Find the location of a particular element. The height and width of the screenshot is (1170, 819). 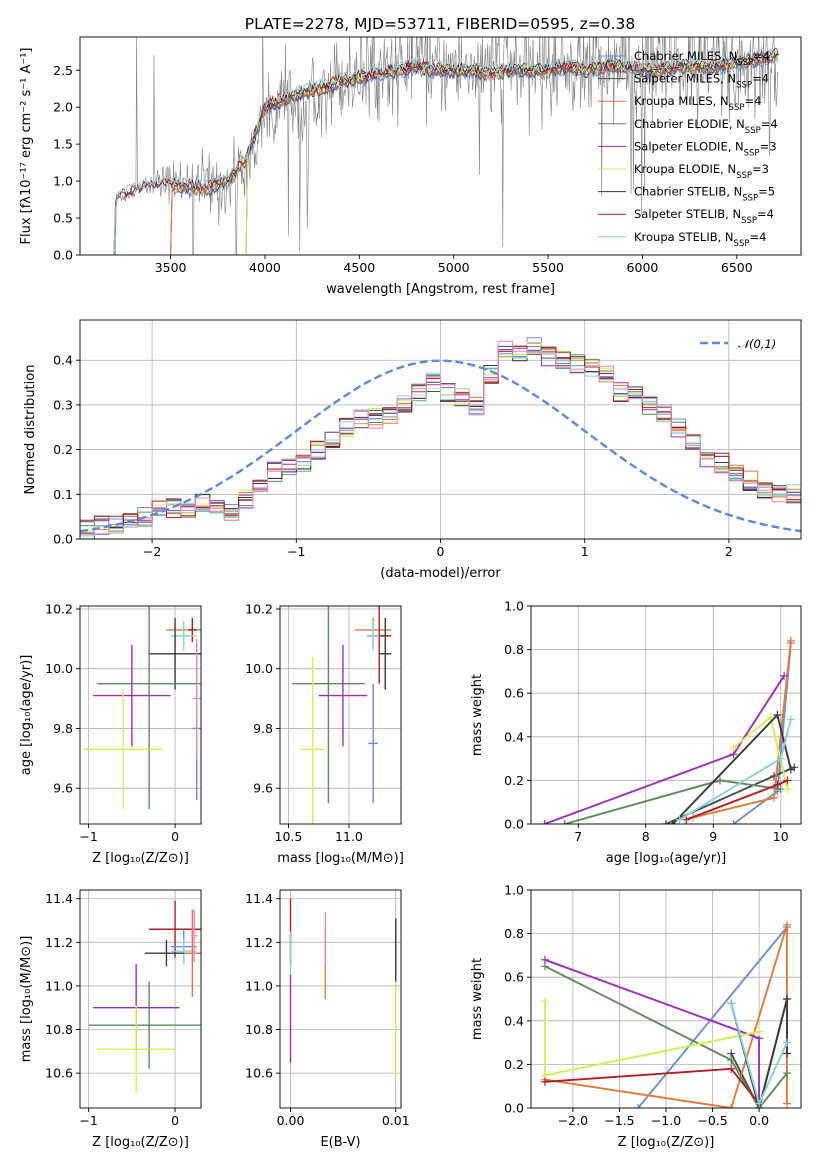

y-tick-label: 2.5 is located at coordinates (63, 70).